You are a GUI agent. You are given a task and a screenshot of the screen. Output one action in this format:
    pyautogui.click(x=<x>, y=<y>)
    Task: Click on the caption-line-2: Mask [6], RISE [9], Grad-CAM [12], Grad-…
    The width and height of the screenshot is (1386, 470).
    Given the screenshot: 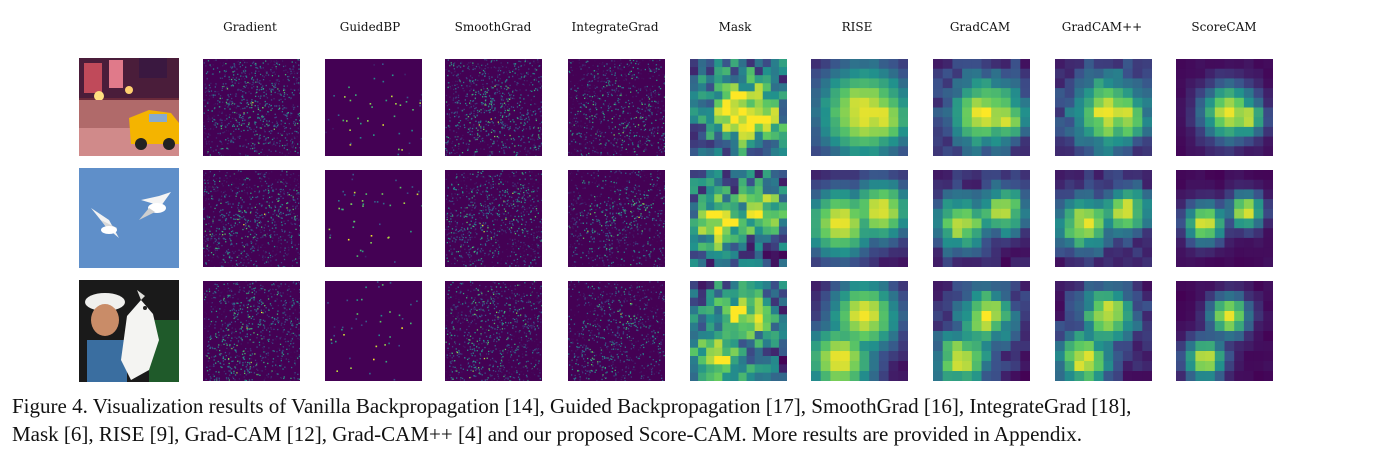 What is the action you would take?
    pyautogui.click(x=547, y=434)
    